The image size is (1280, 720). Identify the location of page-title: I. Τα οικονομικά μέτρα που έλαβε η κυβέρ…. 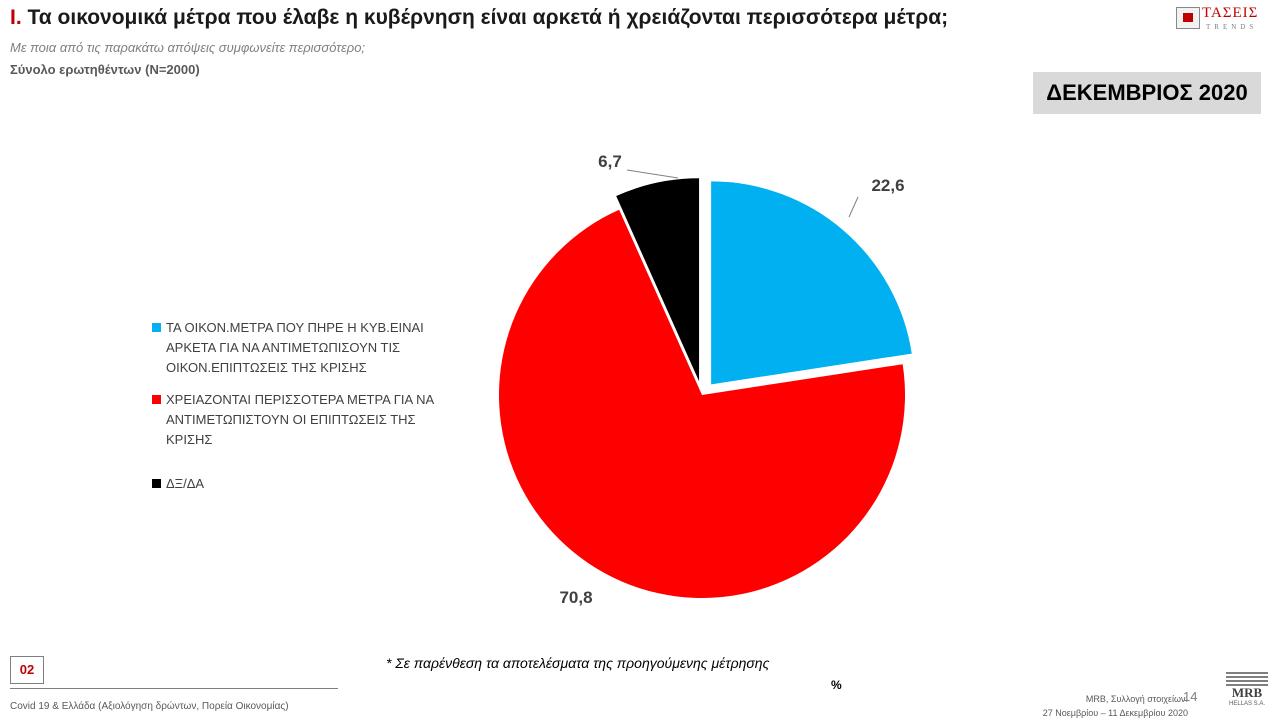
(479, 18).